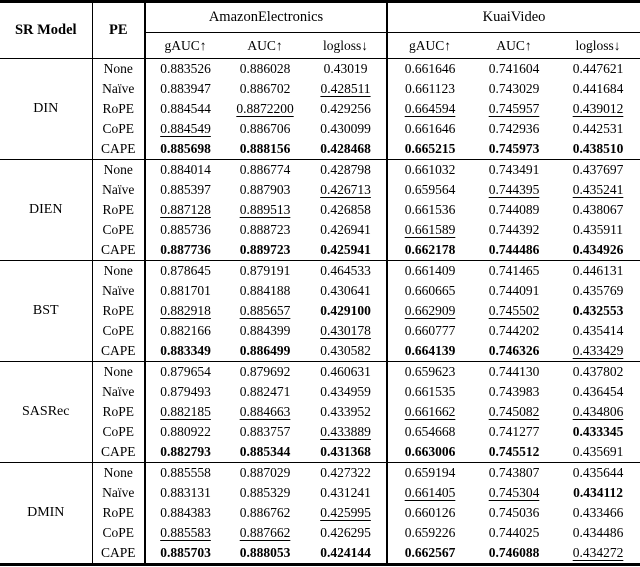  What do you see at coordinates (598, 391) in the screenshot?
I see `value-cell: 0.436454` at bounding box center [598, 391].